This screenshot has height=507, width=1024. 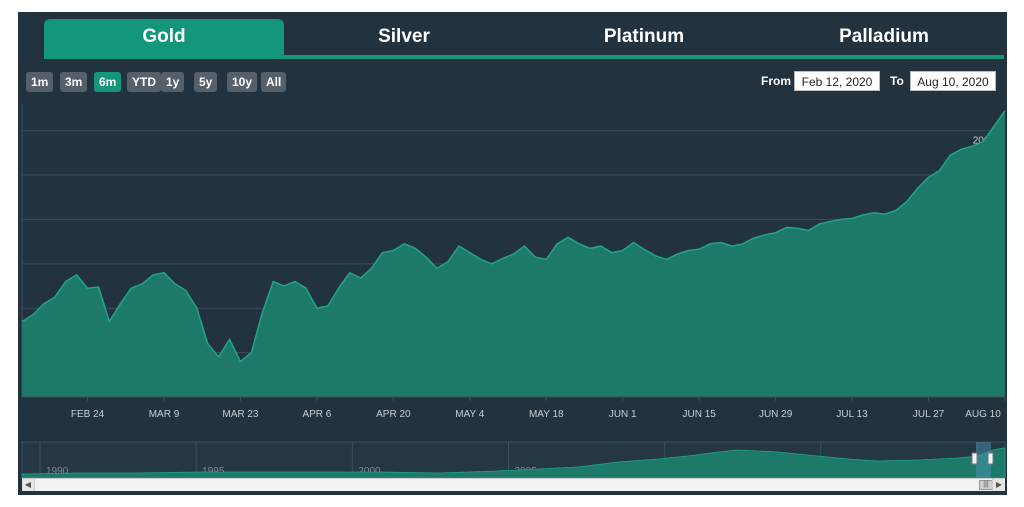 What do you see at coordinates (623, 414) in the screenshot?
I see `x-tick-label: JUN 1` at bounding box center [623, 414].